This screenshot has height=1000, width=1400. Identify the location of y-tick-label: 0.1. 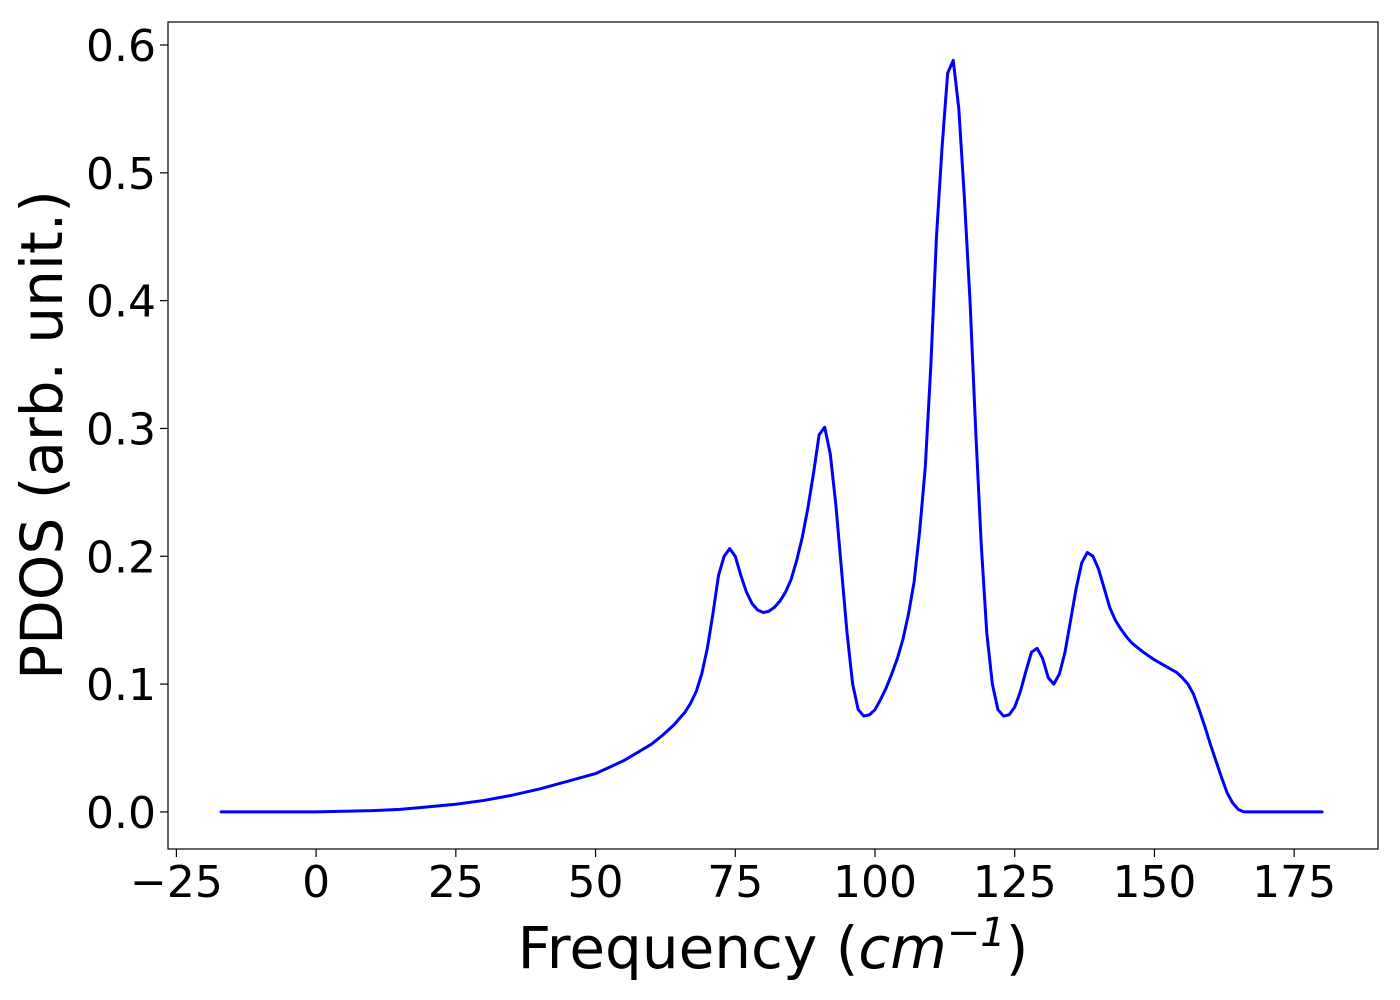
(121, 685).